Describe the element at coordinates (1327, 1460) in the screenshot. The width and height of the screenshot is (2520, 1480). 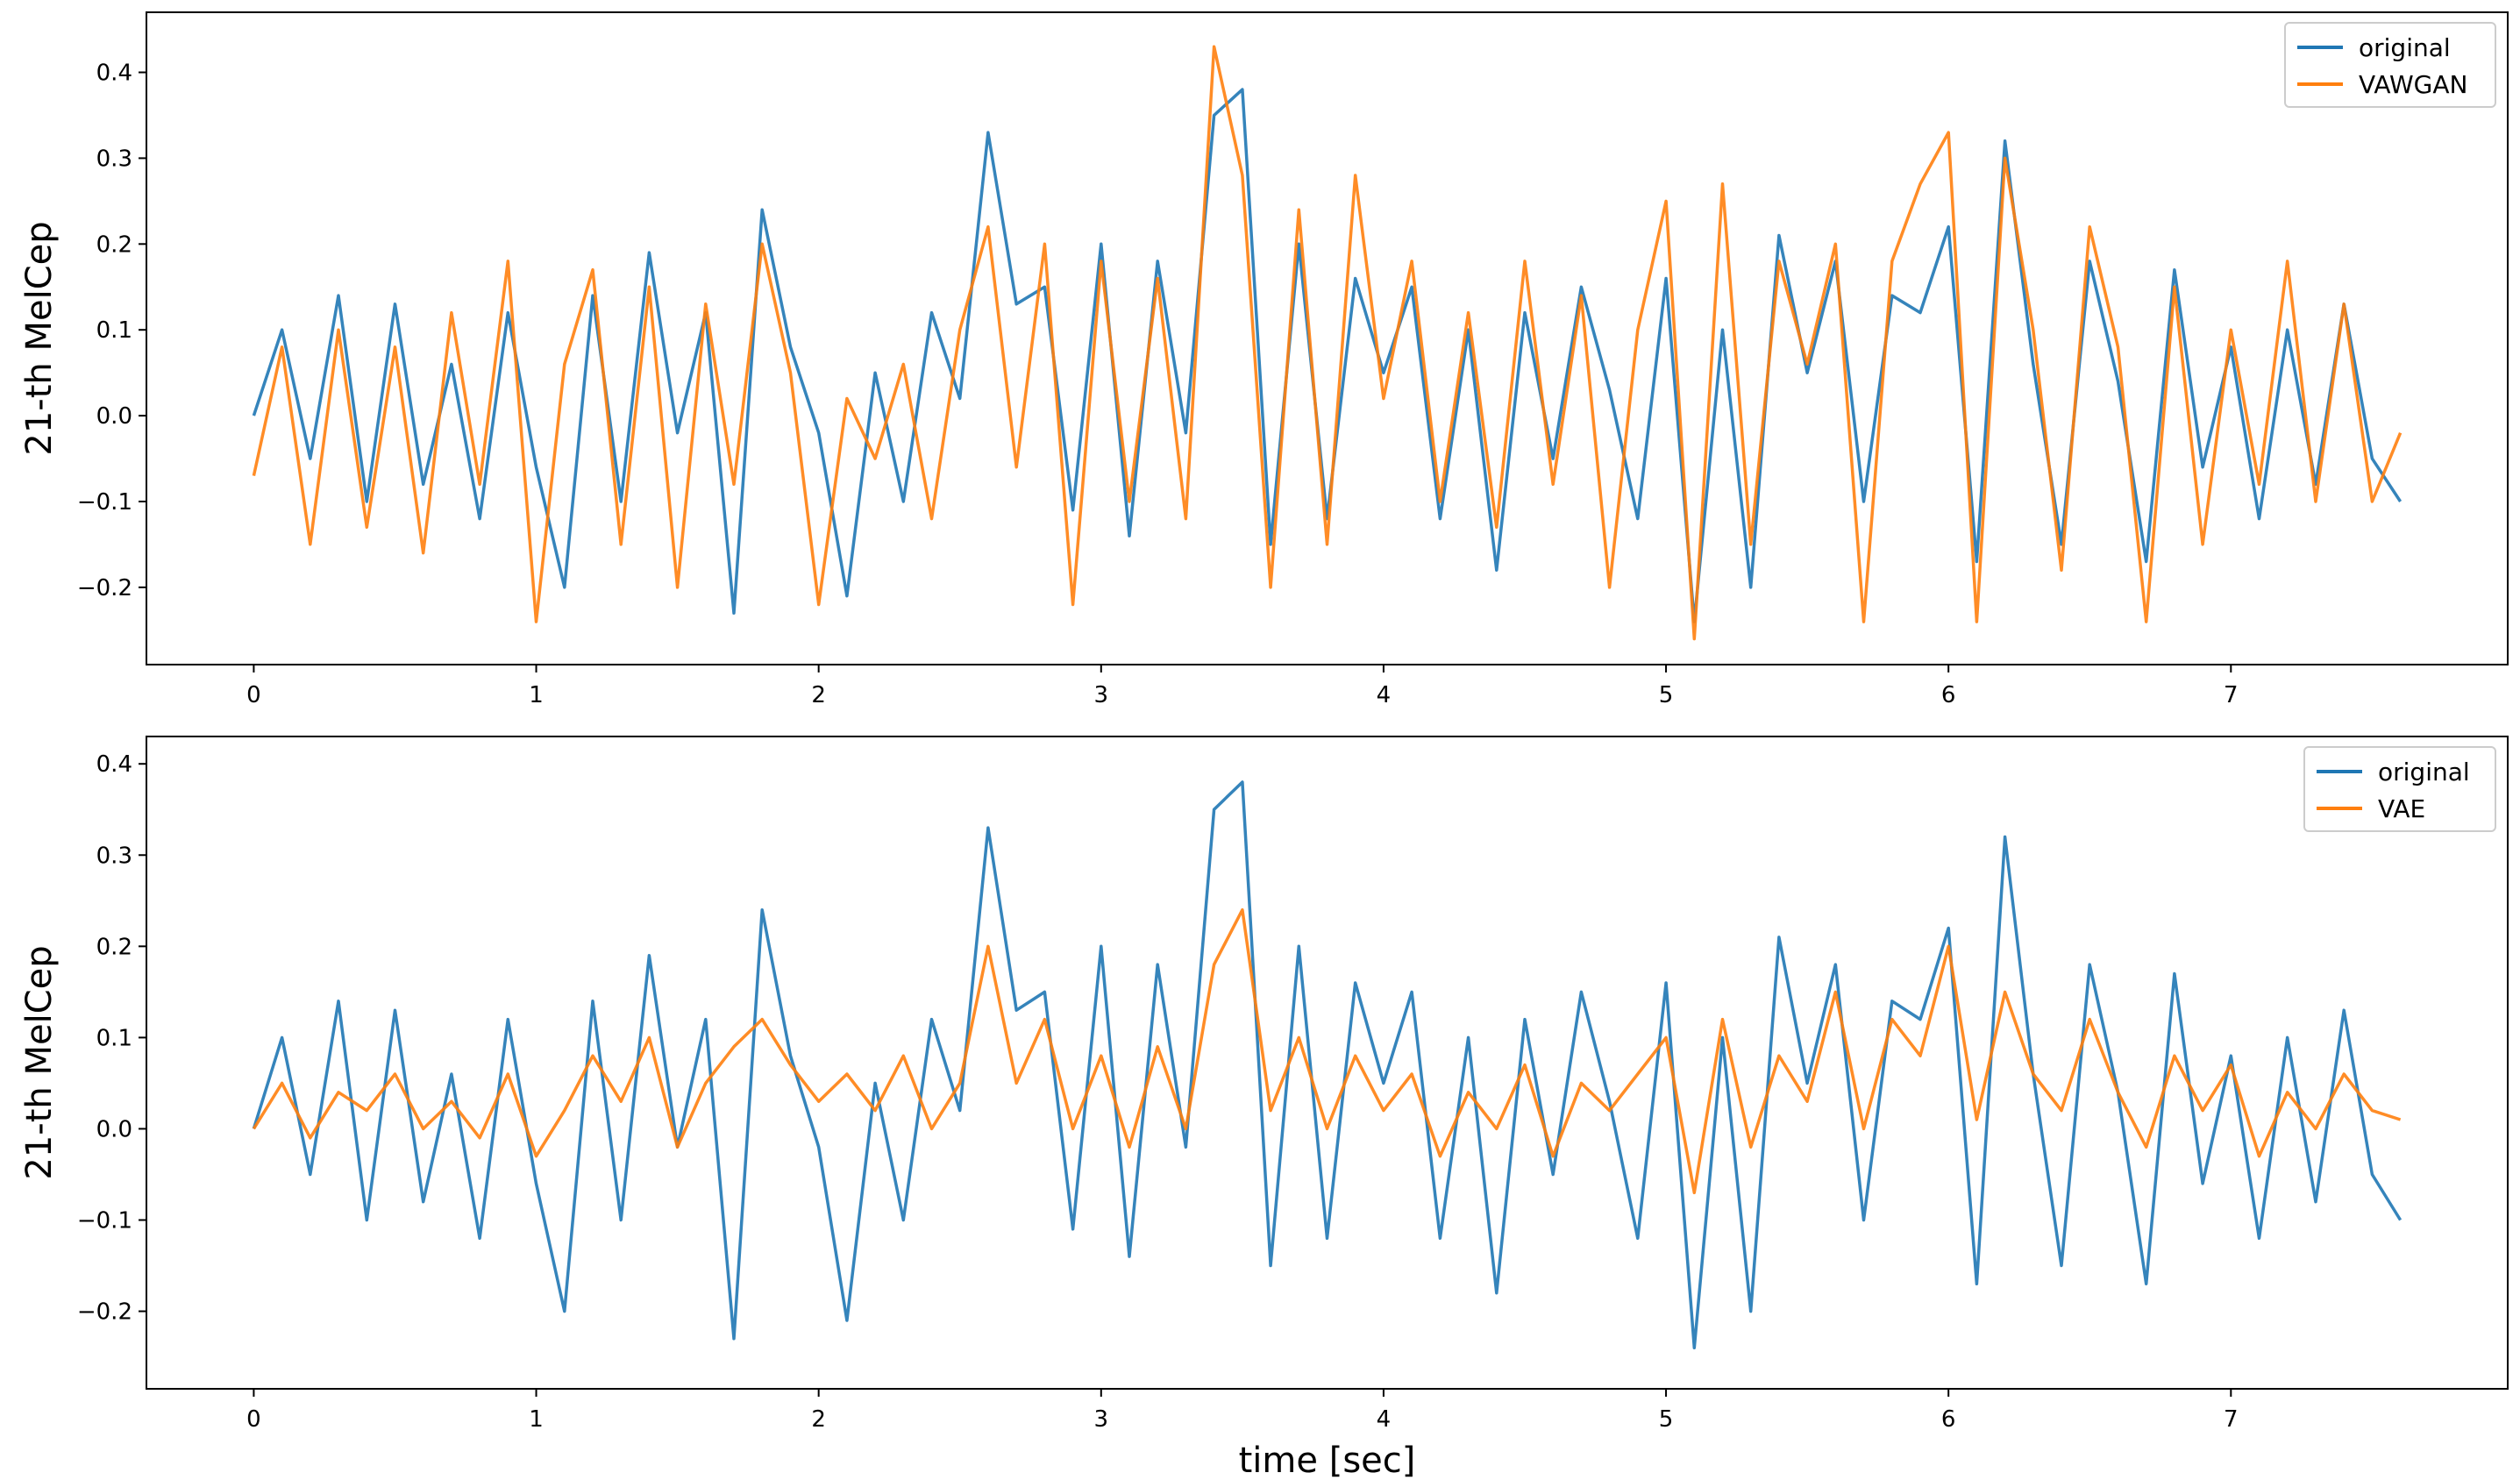
I see `x-axis-label: time [sec]` at that location.